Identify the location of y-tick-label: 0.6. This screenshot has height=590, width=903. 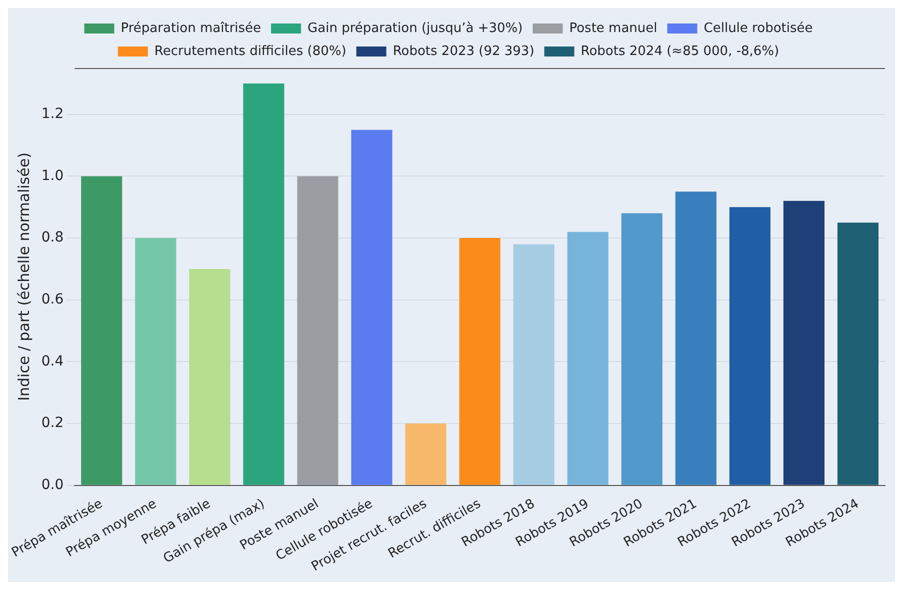
(52, 299).